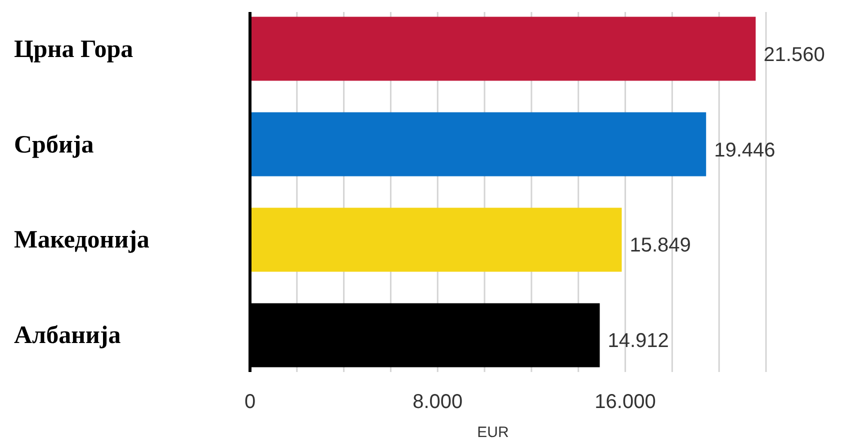 This screenshot has height=442, width=865. I want to click on data-label: 15.849, so click(660, 245).